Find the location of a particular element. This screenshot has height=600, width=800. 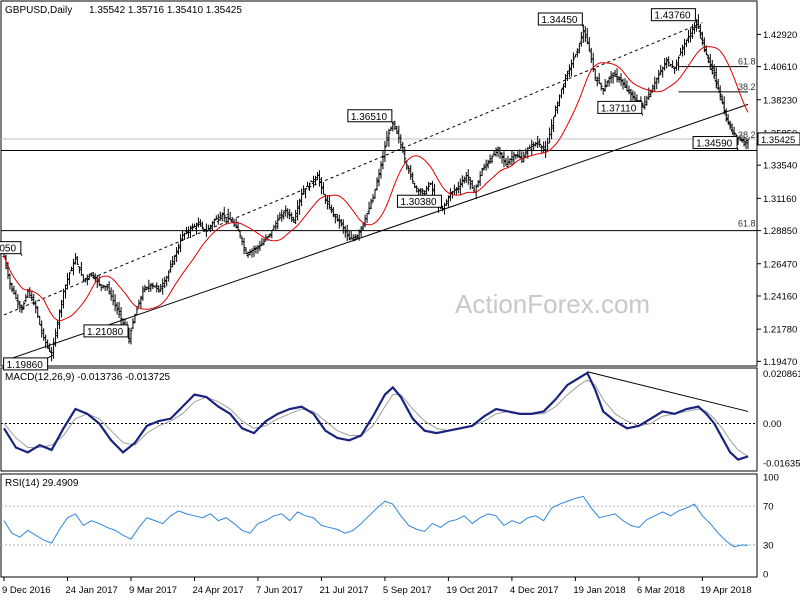

current-price-box is located at coordinates (778, 139).